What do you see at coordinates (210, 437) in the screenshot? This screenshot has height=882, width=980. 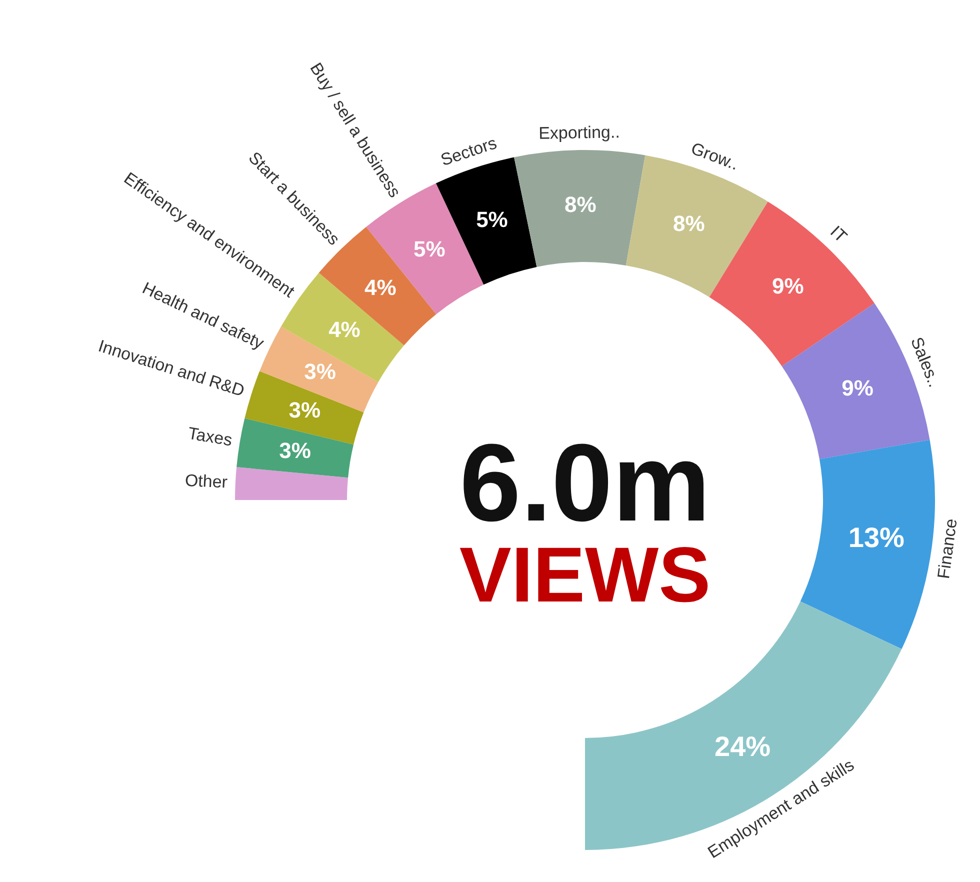 I see `slice-label: Taxes` at bounding box center [210, 437].